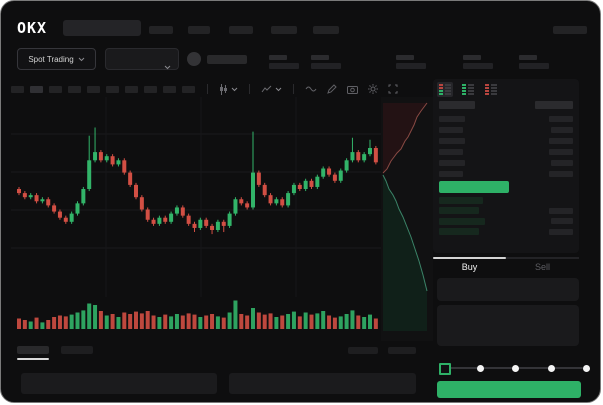 The width and height of the screenshot is (603, 405). What do you see at coordinates (33, 350) in the screenshot?
I see `chart-bottom-tab-active` at bounding box center [33, 350].